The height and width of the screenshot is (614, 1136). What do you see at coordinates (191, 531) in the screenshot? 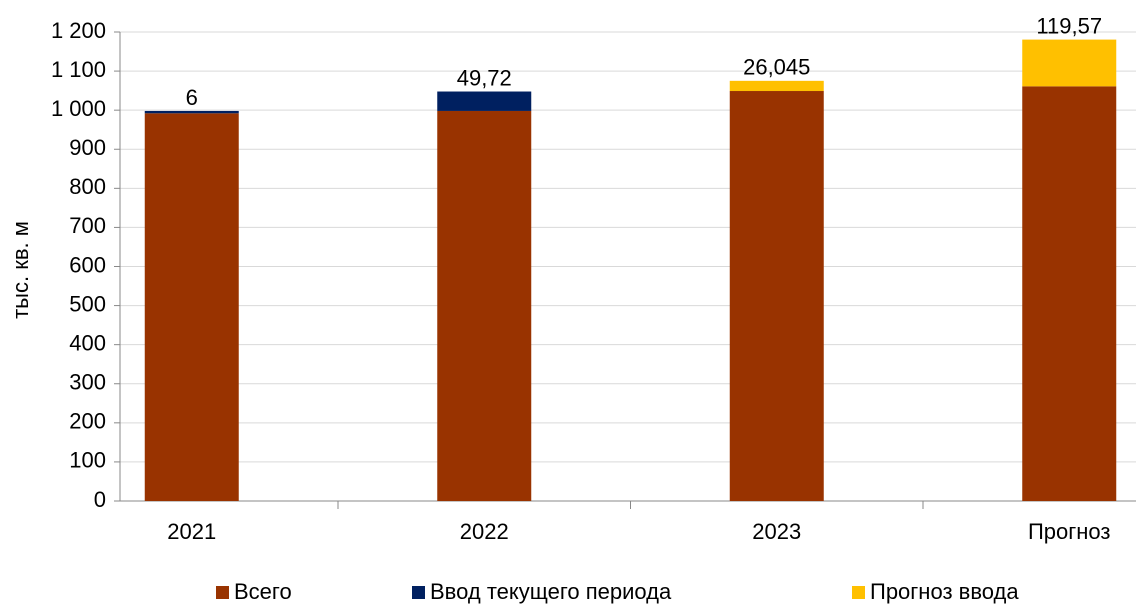
I see `x-tick-label: 2021` at bounding box center [191, 531].